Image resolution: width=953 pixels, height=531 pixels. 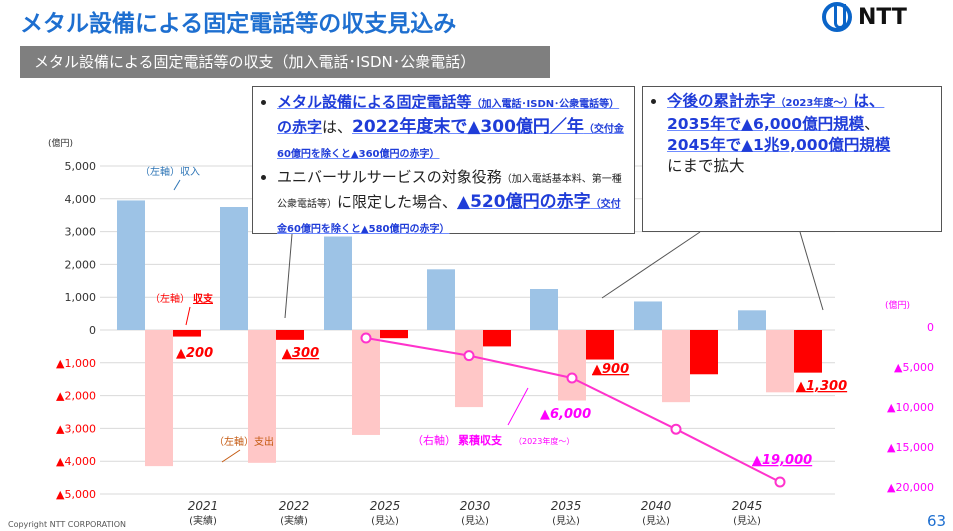 What do you see at coordinates (518, 406) in the screenshot?
I see `legend-cumulative-pointer` at bounding box center [518, 406].